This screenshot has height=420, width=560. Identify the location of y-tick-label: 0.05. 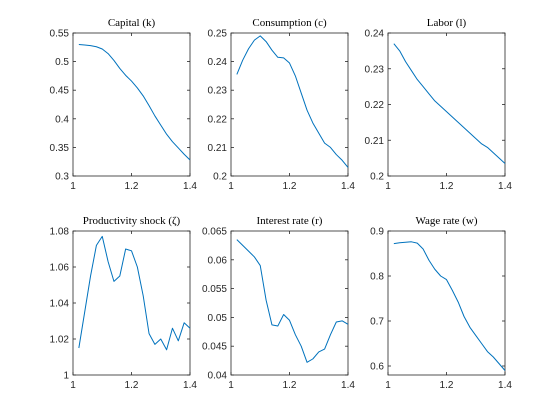
(218, 318).